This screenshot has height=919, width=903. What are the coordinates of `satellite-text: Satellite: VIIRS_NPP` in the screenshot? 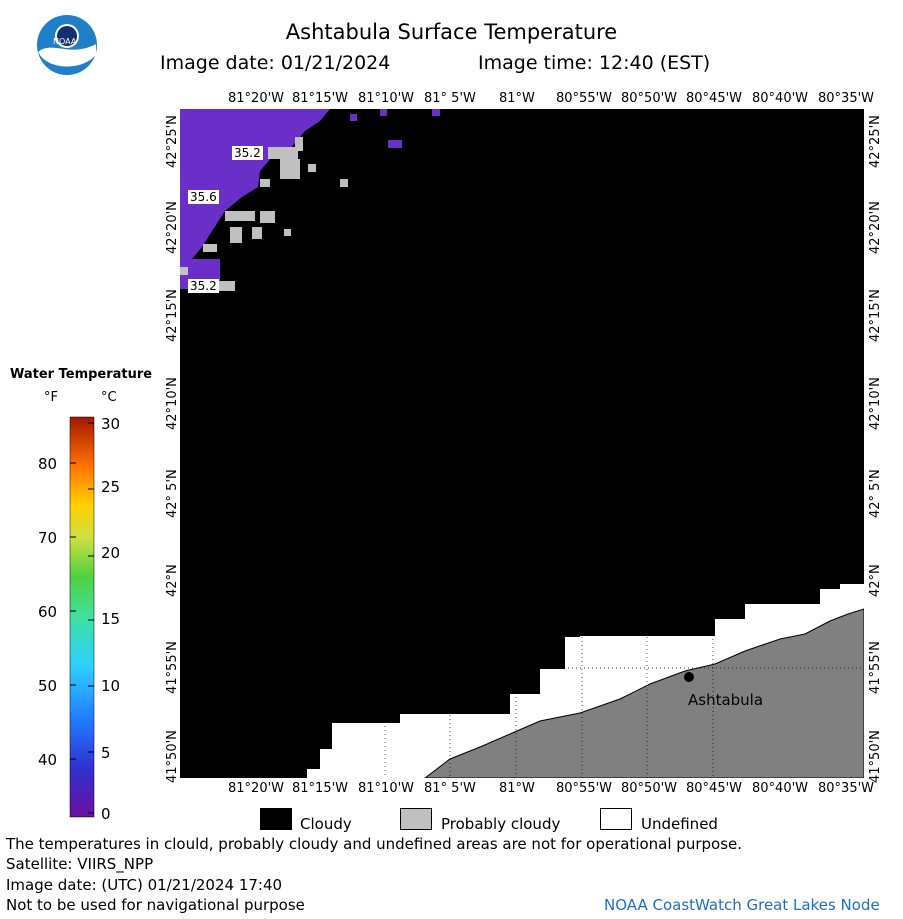 It's located at (80, 864).